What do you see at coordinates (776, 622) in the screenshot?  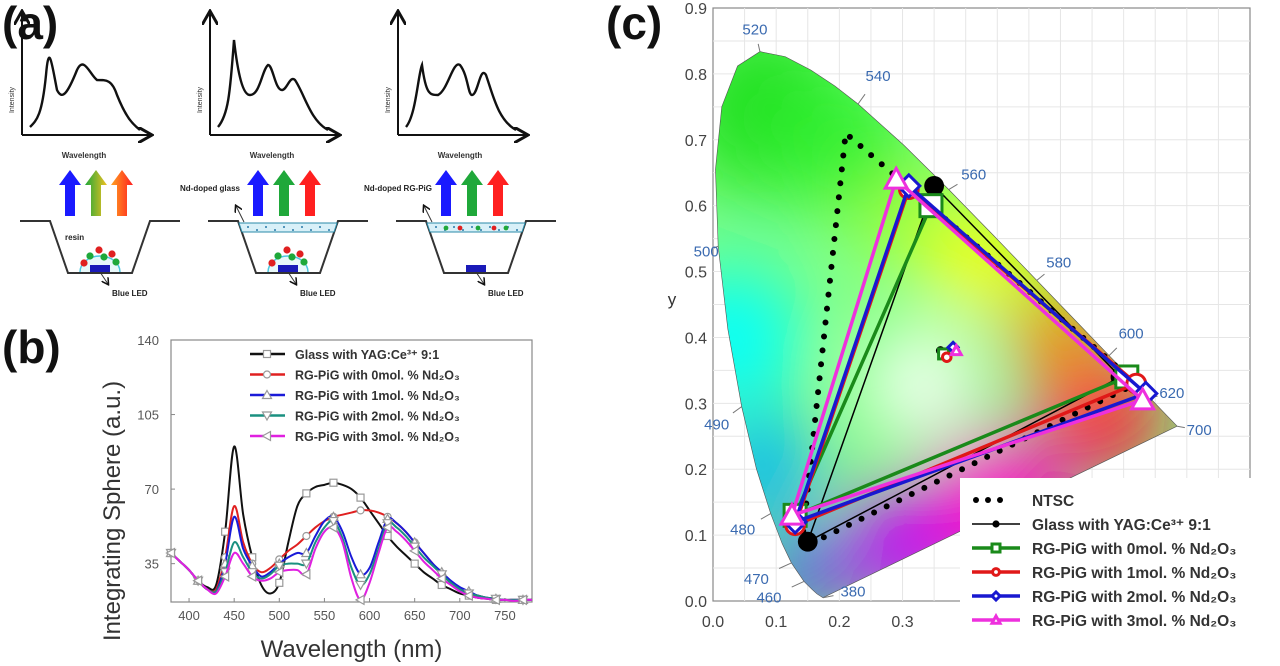 I see `x-tick-label: 0.1` at bounding box center [776, 622].